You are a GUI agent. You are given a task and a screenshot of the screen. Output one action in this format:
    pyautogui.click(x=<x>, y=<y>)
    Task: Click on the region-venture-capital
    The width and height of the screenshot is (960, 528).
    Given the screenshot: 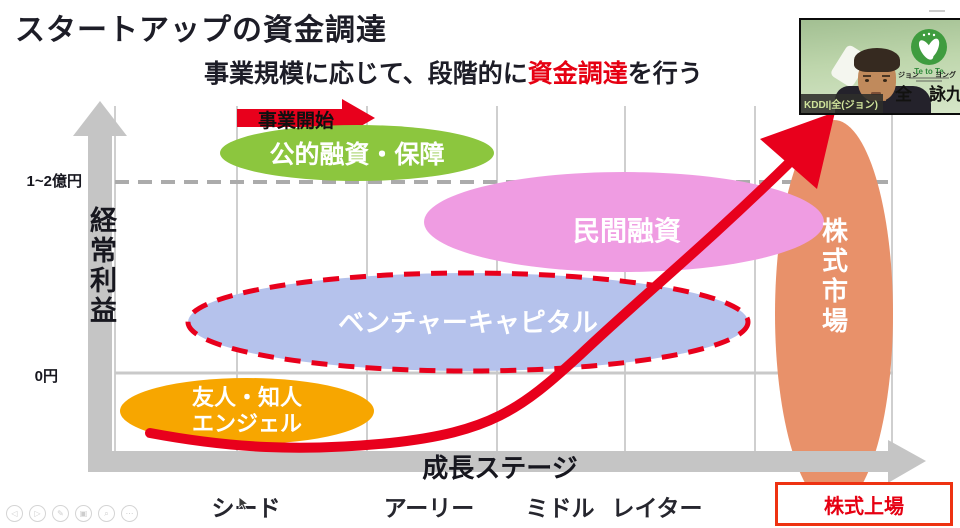 What is the action you would take?
    pyautogui.click(x=468, y=322)
    